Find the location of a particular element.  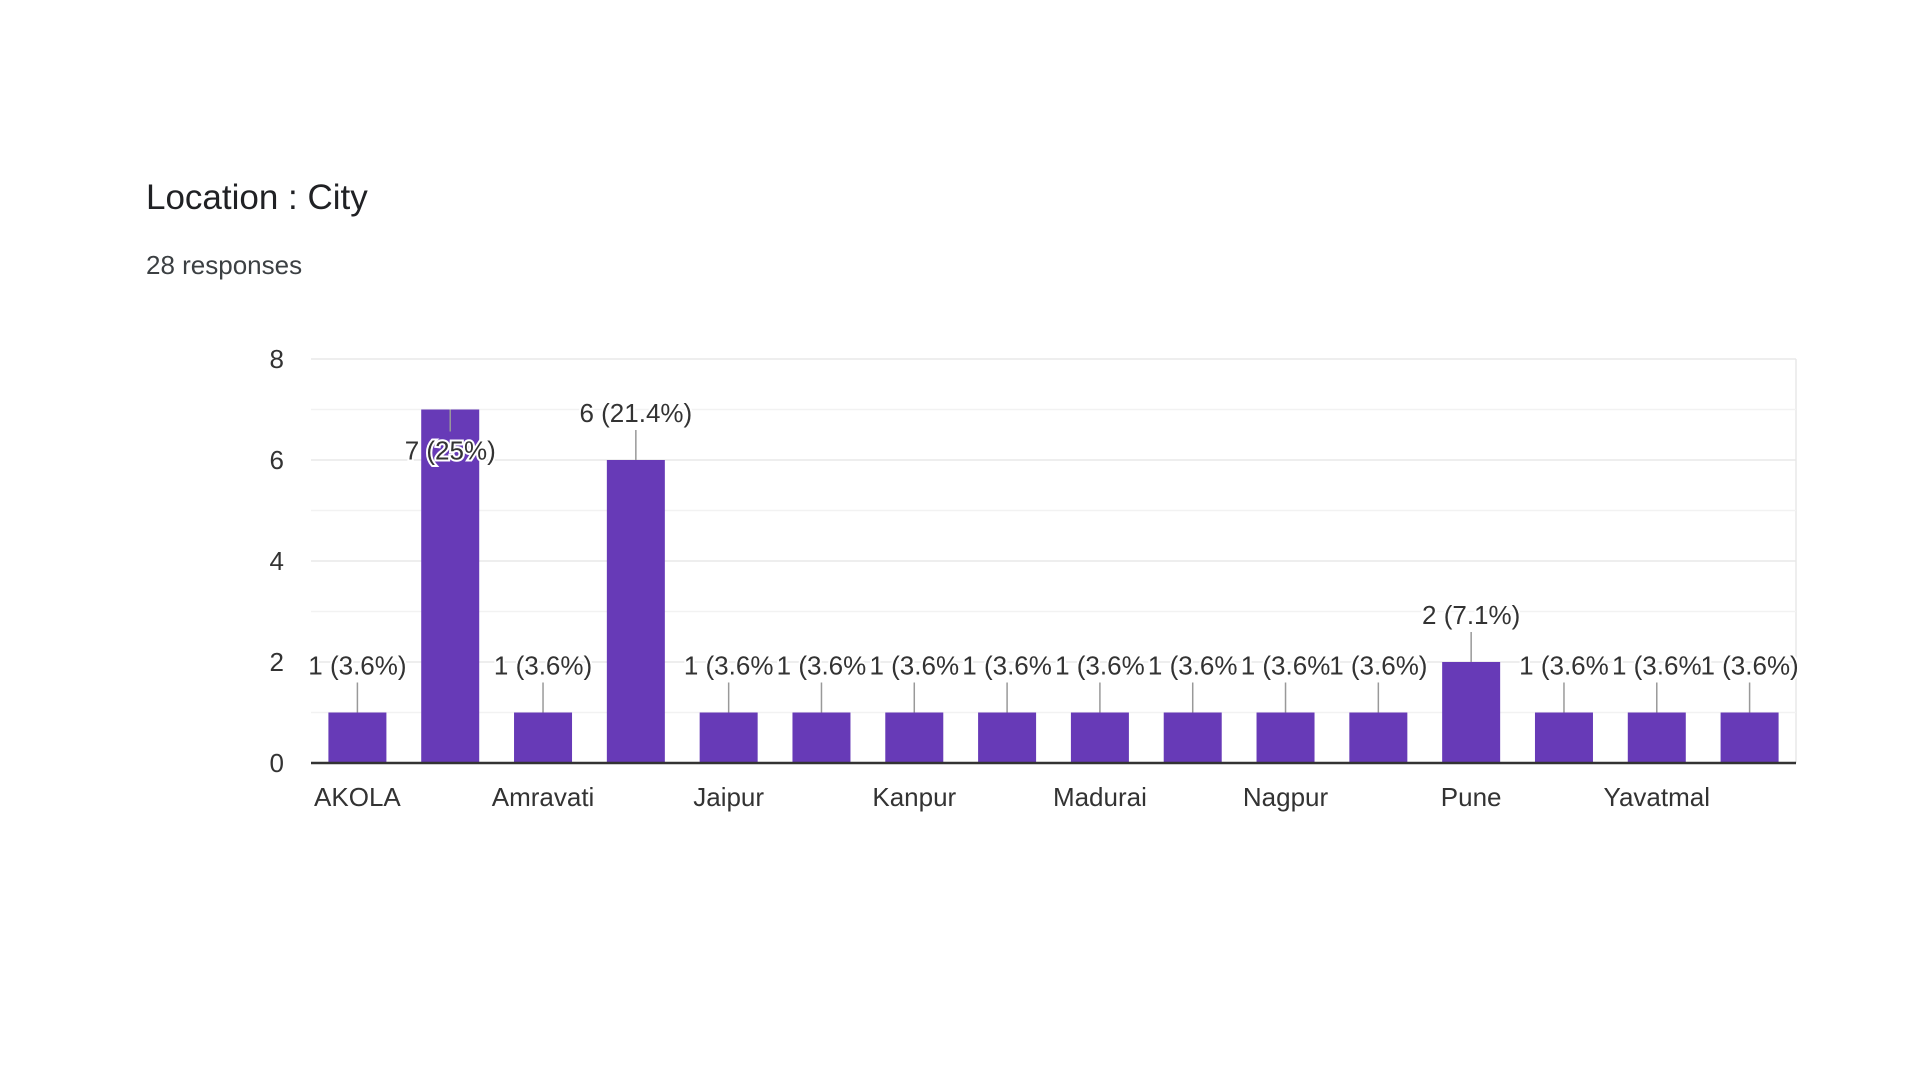

y-tick-label: 6 is located at coordinates (277, 460).